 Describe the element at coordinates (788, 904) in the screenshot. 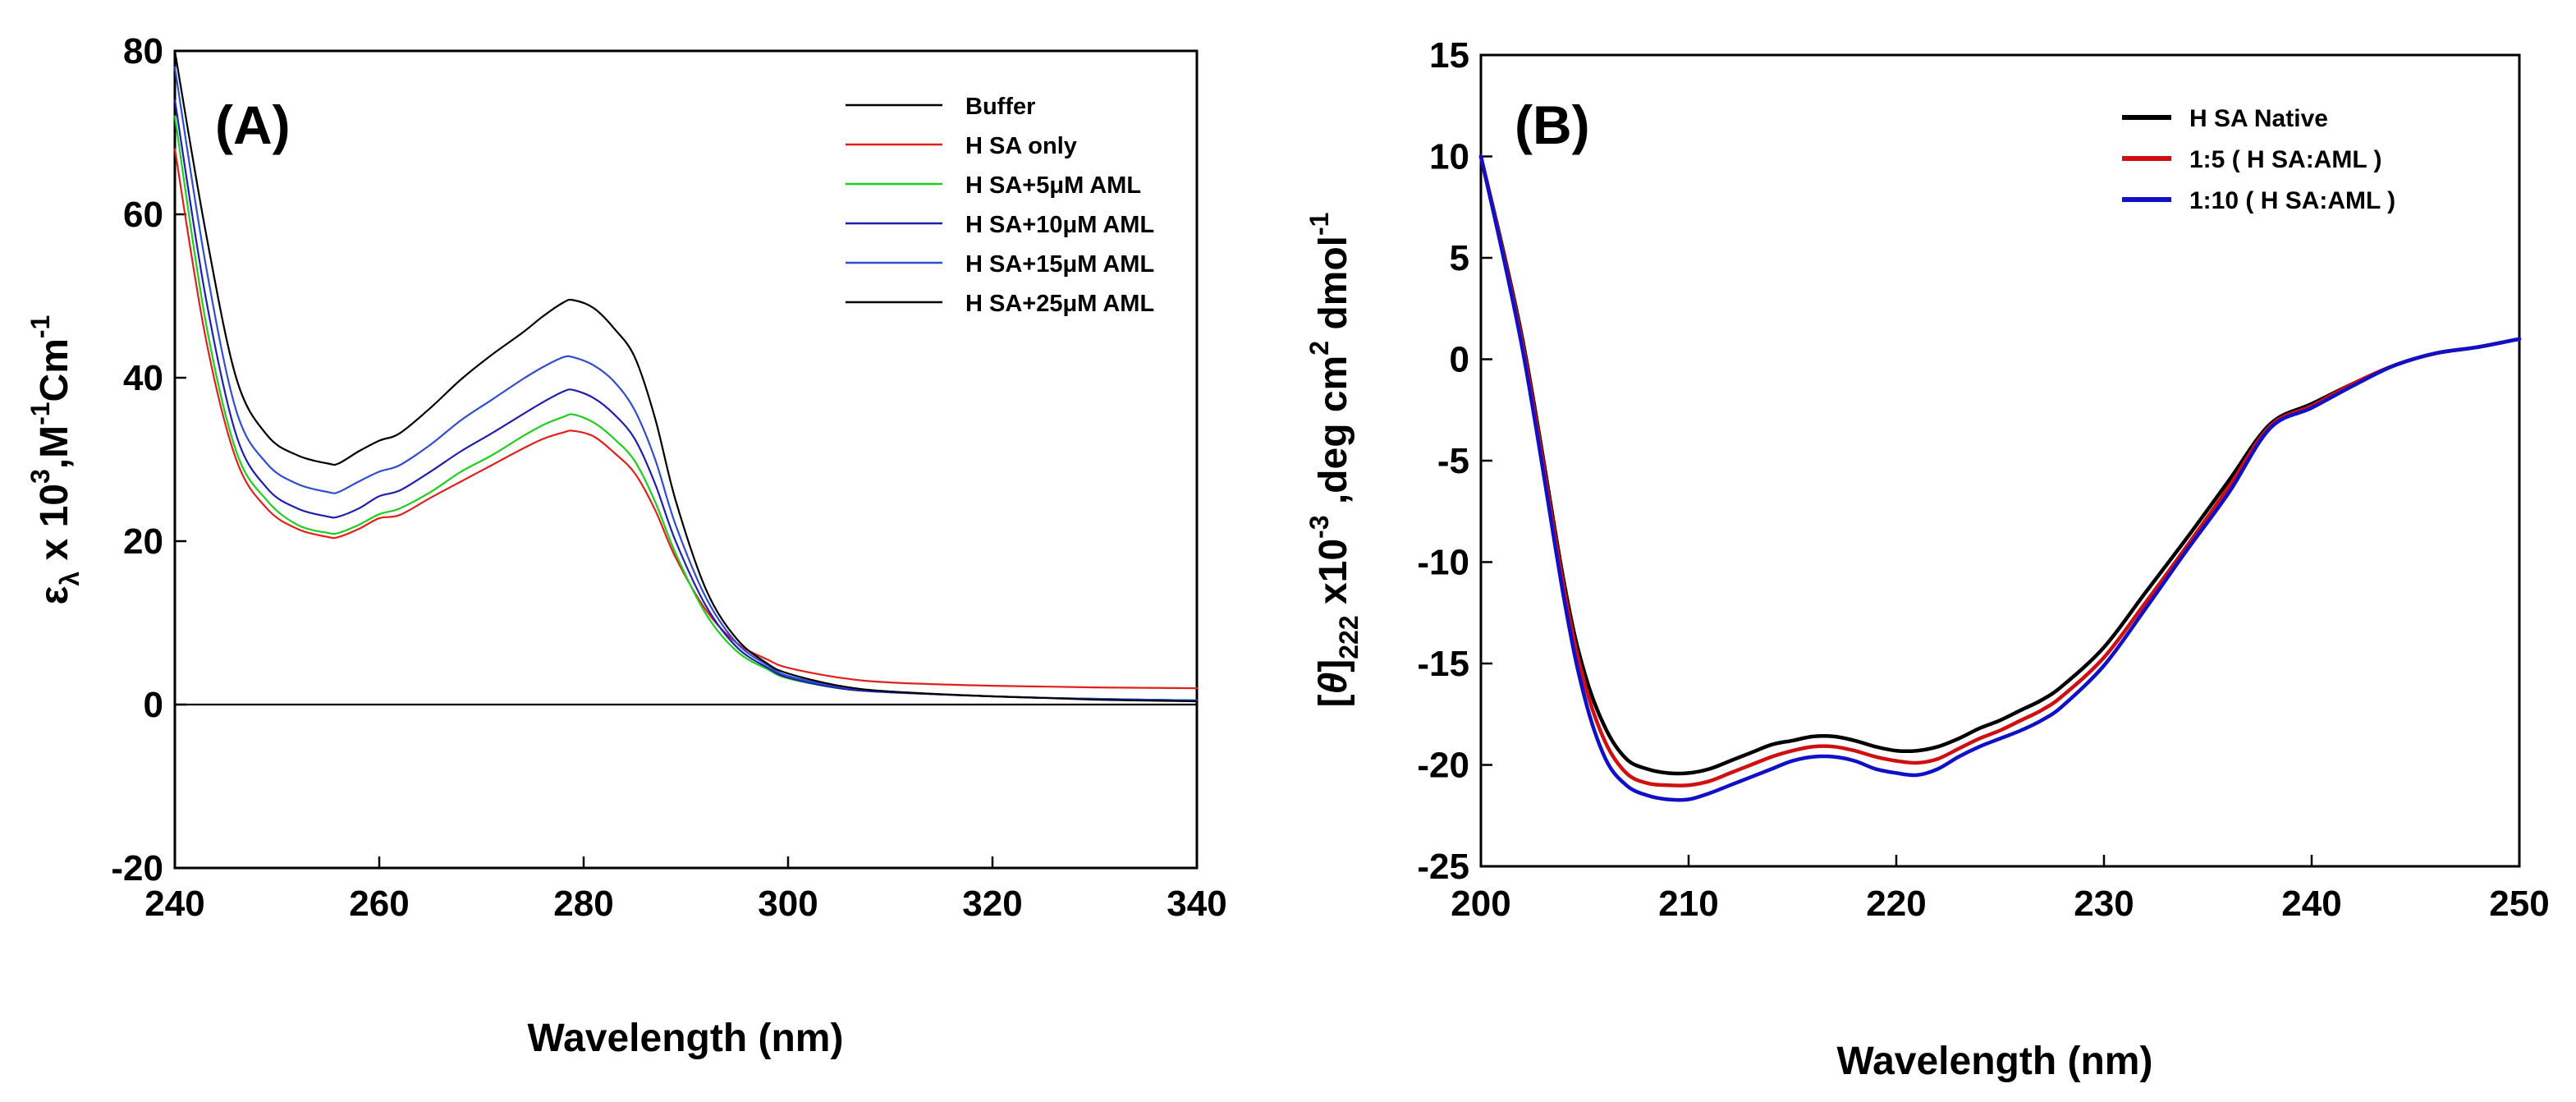

I see `panel-a-x-tick-label-300: 300` at that location.